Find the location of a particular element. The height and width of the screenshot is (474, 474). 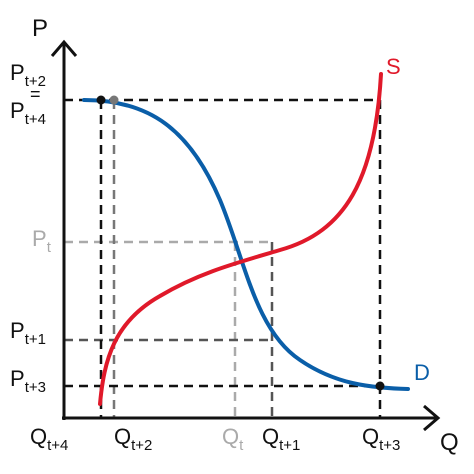

y-axis-arrow-icon is located at coordinates (64, 48).